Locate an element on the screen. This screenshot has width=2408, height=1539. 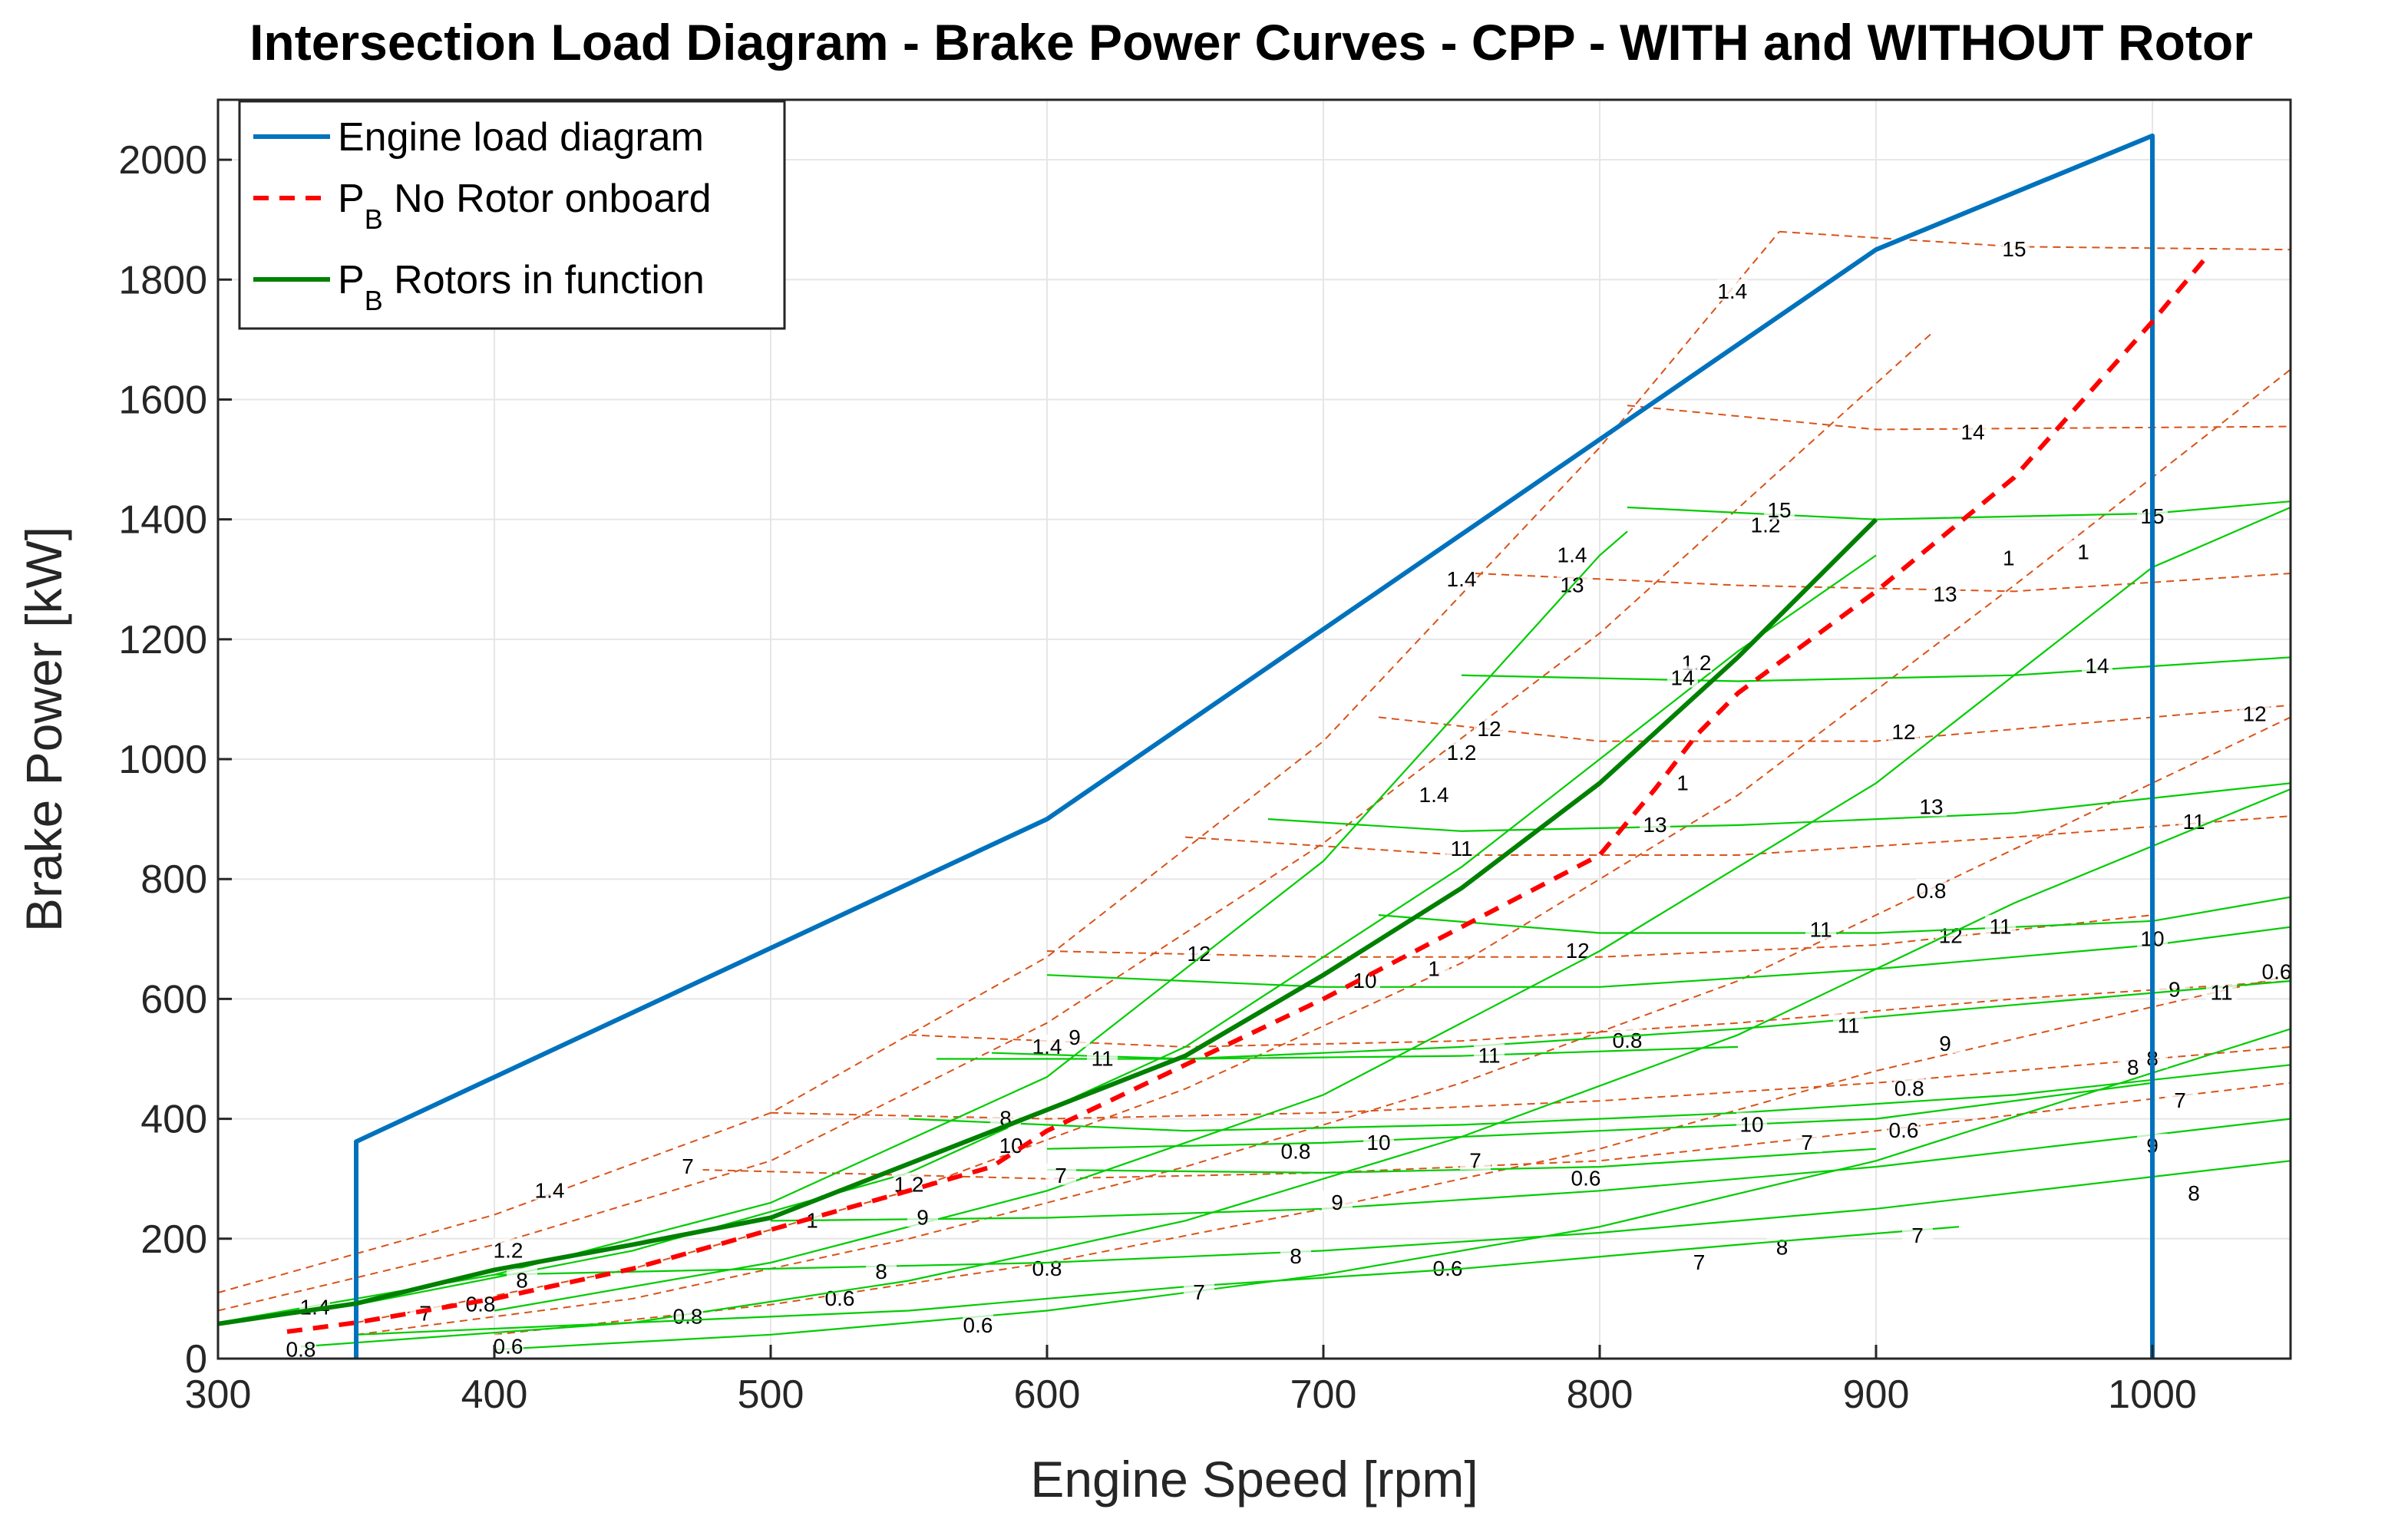
no-rotor-contour-label: 7 is located at coordinates (2180, 1100).